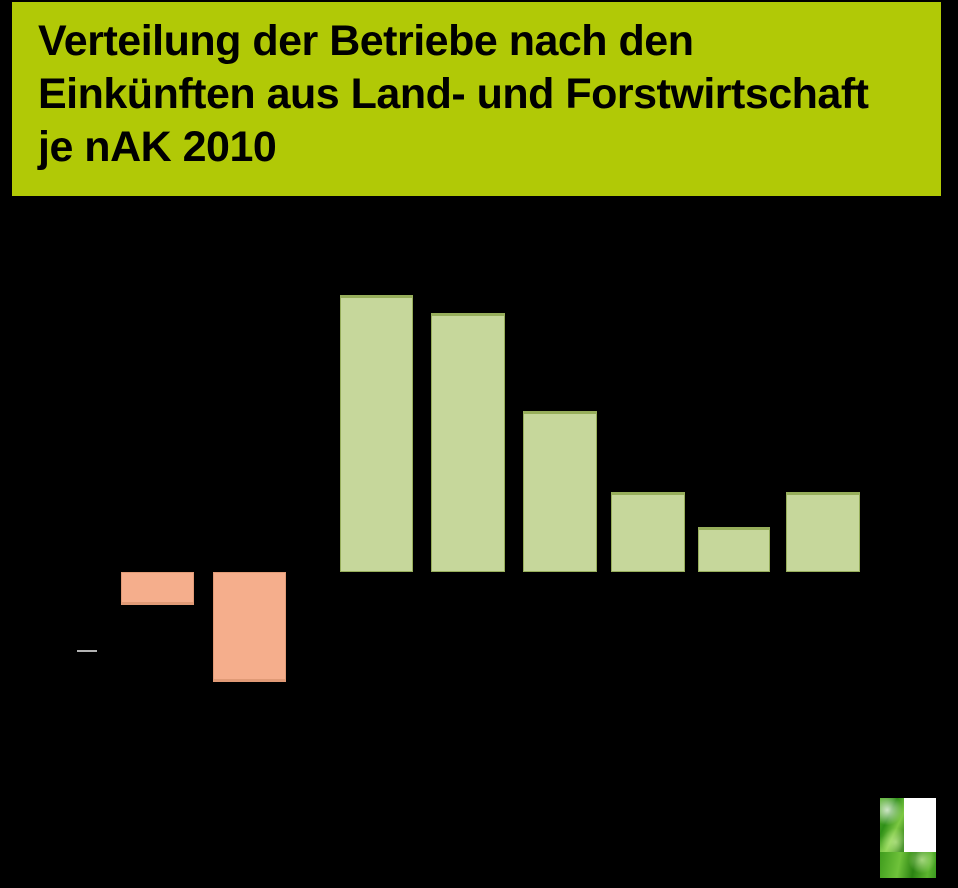 This screenshot has height=888, width=958. Describe the element at coordinates (823, 532) in the screenshot. I see `bar-8-positive` at that location.